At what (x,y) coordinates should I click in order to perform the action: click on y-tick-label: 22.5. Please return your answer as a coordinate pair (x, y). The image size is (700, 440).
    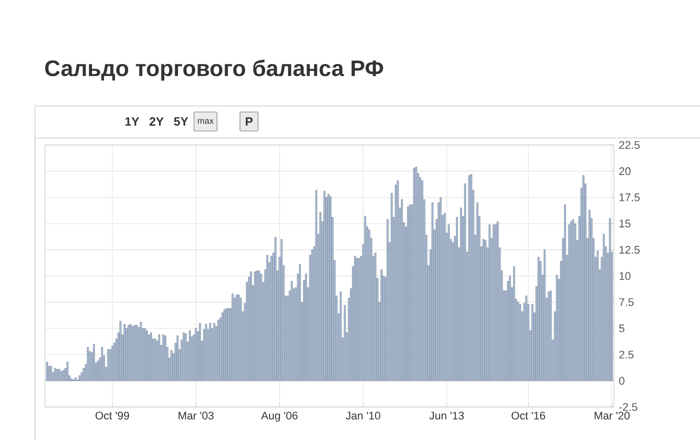
    Looking at the image, I should click on (629, 145).